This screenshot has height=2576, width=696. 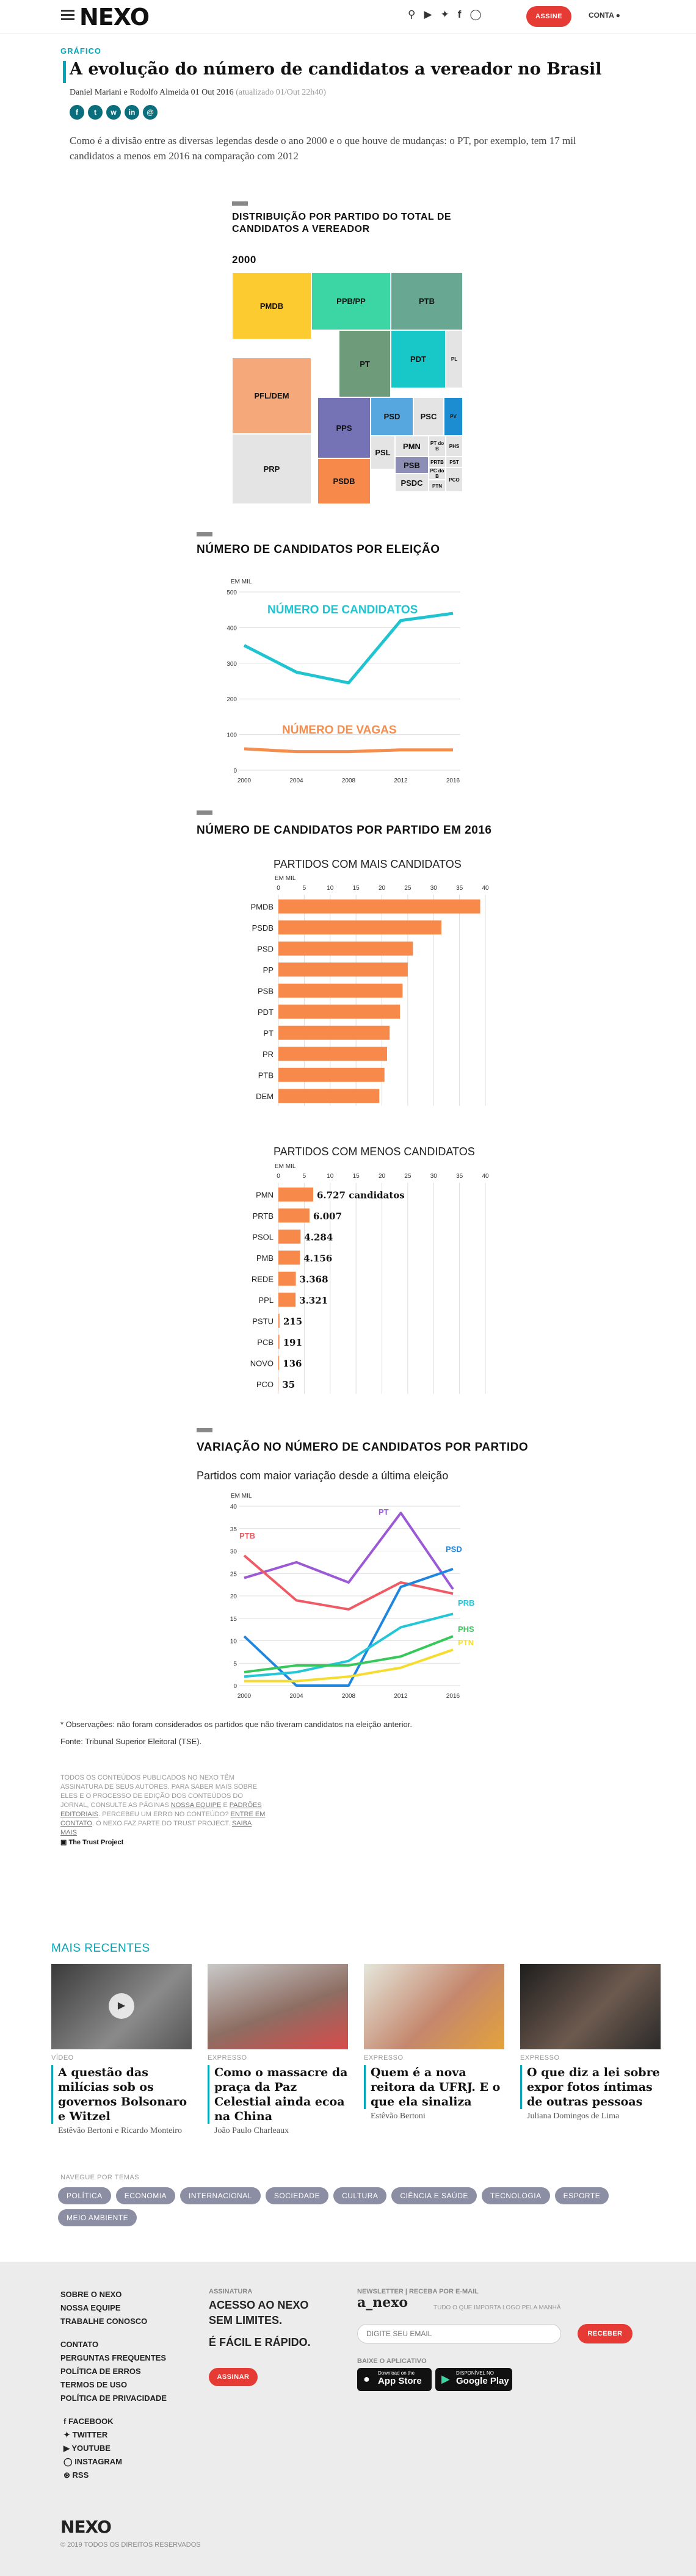 I want to click on youtube-link: ▶ YOUTUBE, so click(x=92, y=2448).